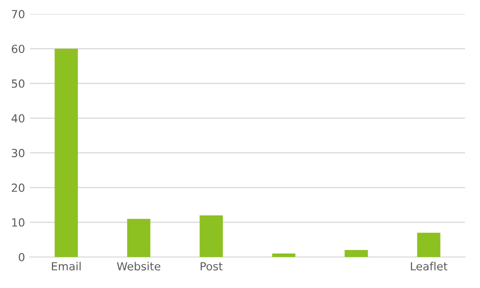 Image resolution: width=480 pixels, height=288 pixels. I want to click on y-tick-label: 20, so click(18, 188).